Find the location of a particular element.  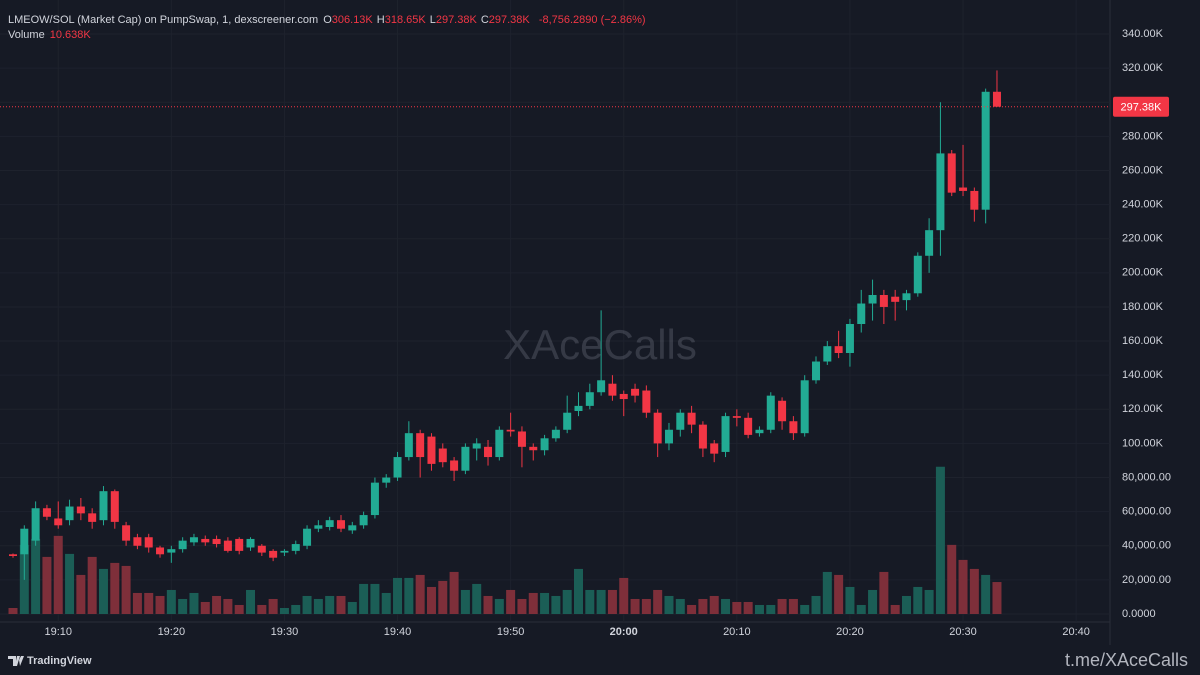

last-price-box is located at coordinates (1141, 106).